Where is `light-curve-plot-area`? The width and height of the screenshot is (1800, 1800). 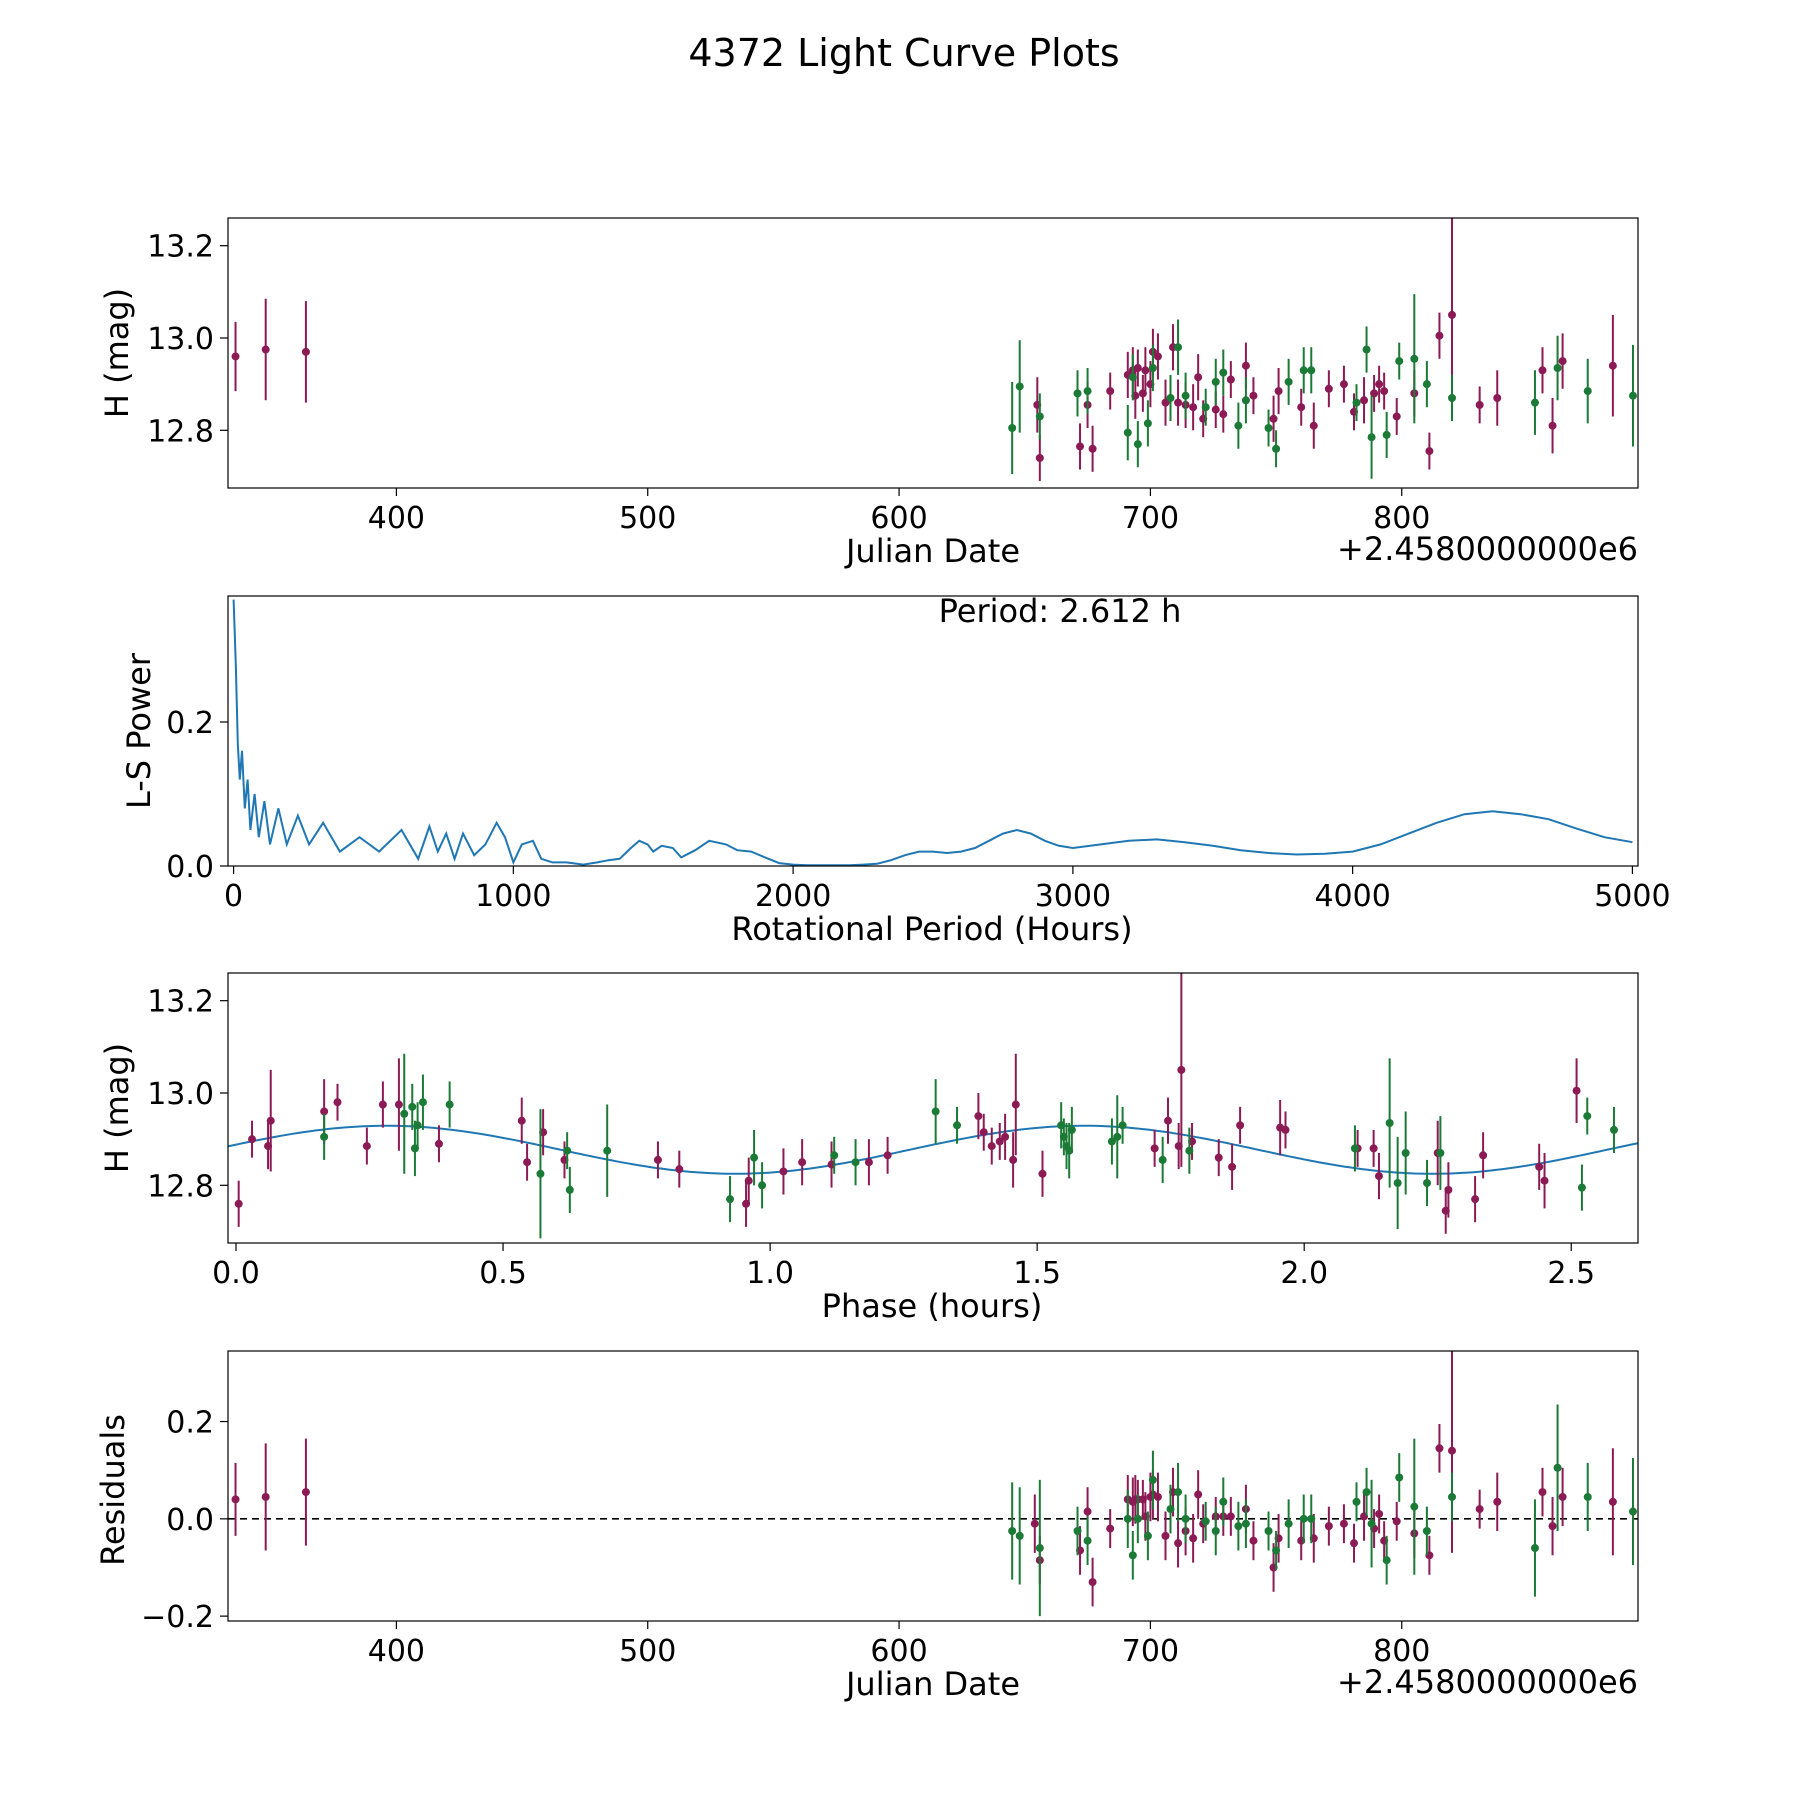 light-curve-plot-area is located at coordinates (934, 350).